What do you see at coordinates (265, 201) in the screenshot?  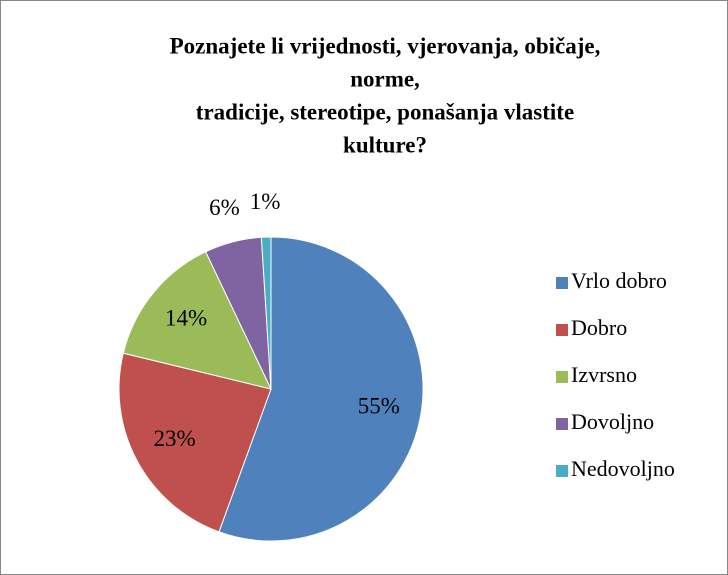 I see `data-label: 1%` at bounding box center [265, 201].